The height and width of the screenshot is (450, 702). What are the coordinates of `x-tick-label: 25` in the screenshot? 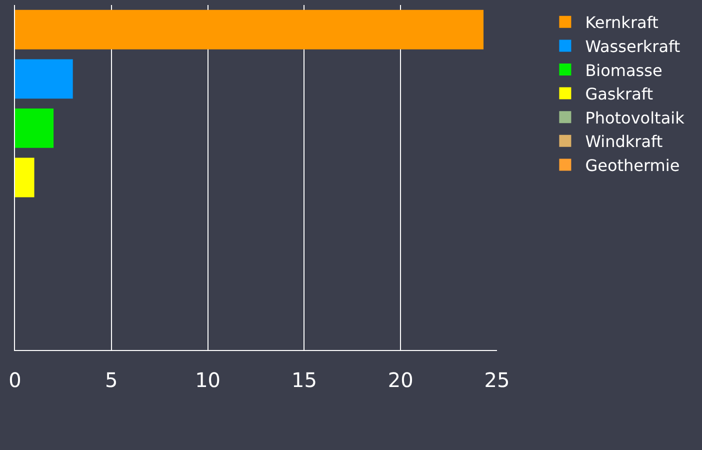 It's located at (497, 380).